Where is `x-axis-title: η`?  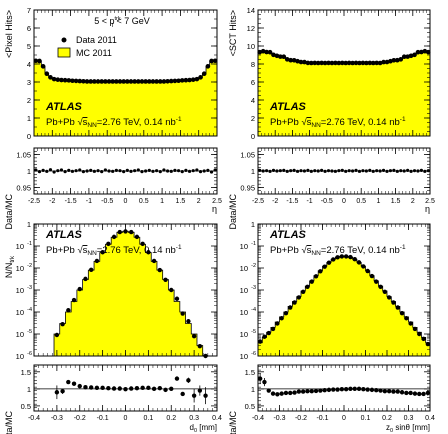 x-axis-title: η is located at coordinates (427, 209).